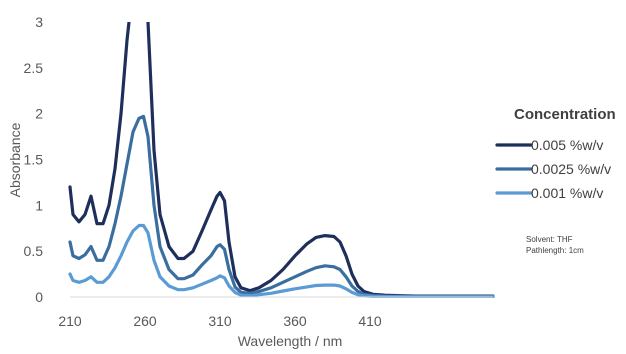  I want to click on legend-label-3: 0.001 %w/v, so click(567, 193).